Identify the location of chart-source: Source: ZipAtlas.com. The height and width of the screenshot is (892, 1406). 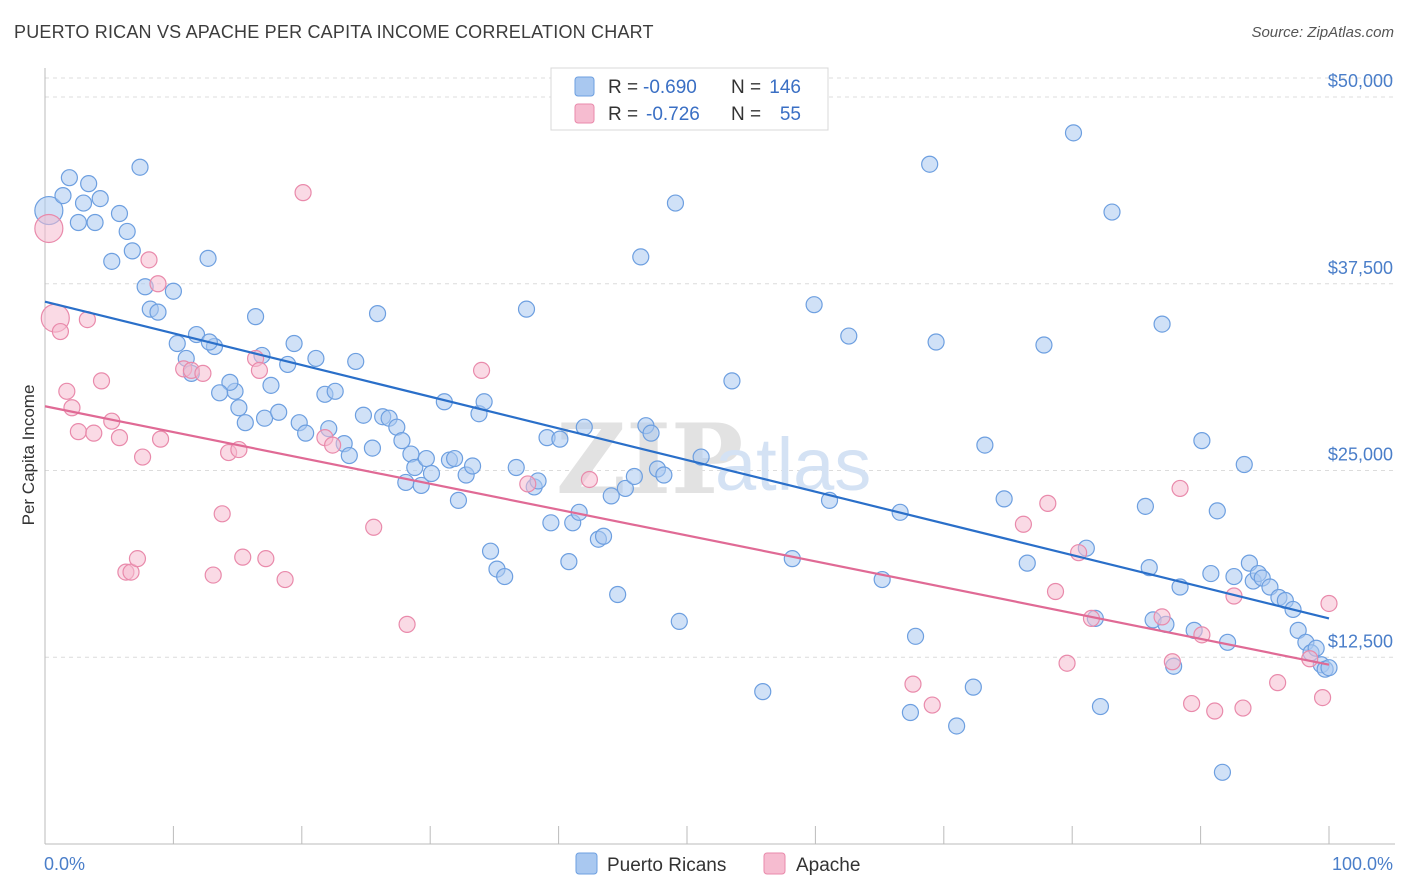
(1322, 32).